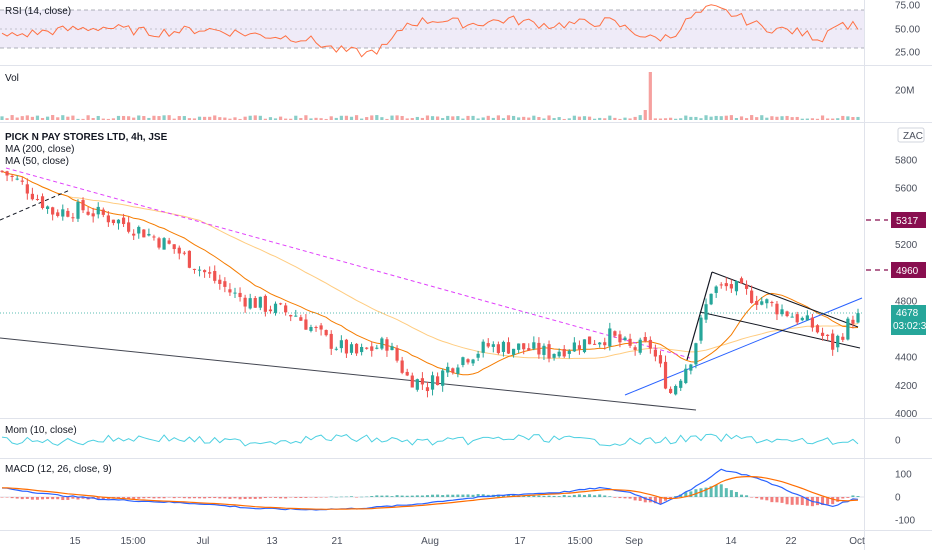 This screenshot has width=932, height=550. Describe the element at coordinates (203, 541) in the screenshot. I see `time-tick: Jul` at that location.